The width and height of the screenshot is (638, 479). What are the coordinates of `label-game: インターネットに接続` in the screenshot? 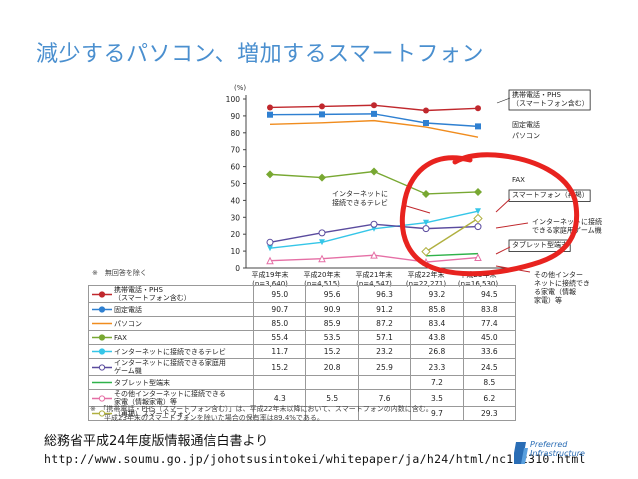 It's located at (567, 221).